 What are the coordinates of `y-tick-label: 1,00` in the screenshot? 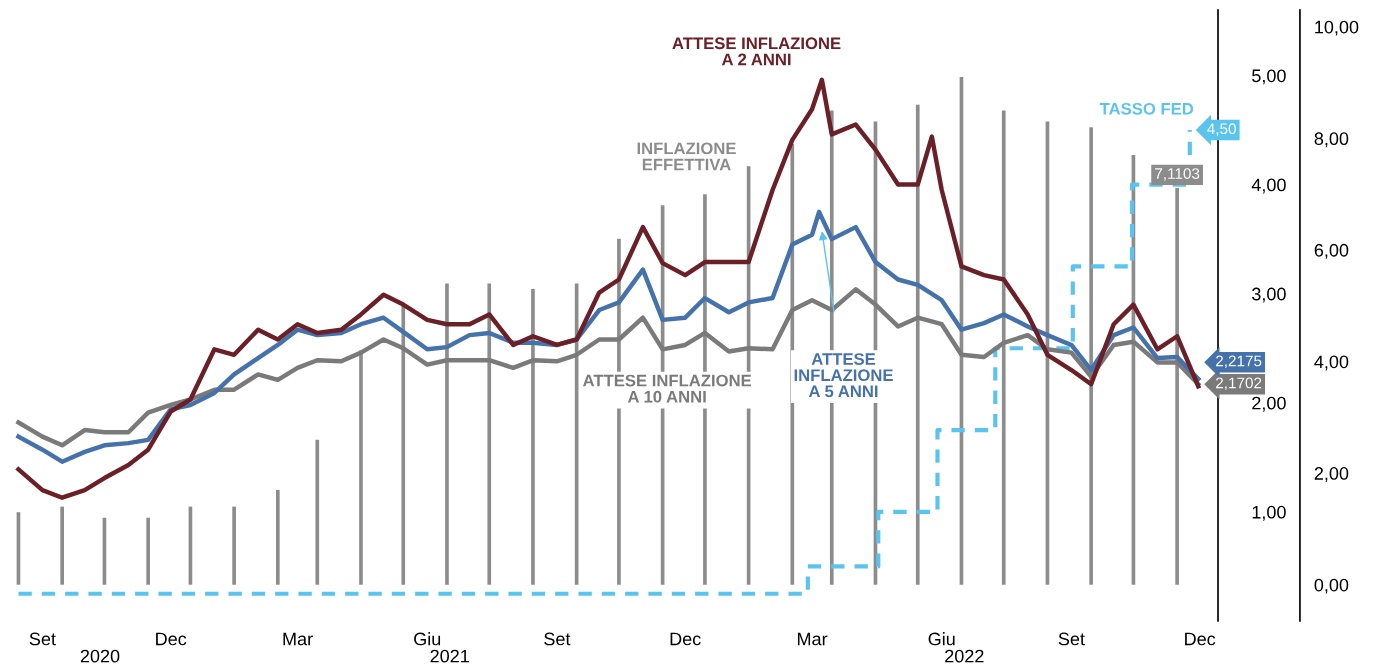 It's located at (1269, 513).